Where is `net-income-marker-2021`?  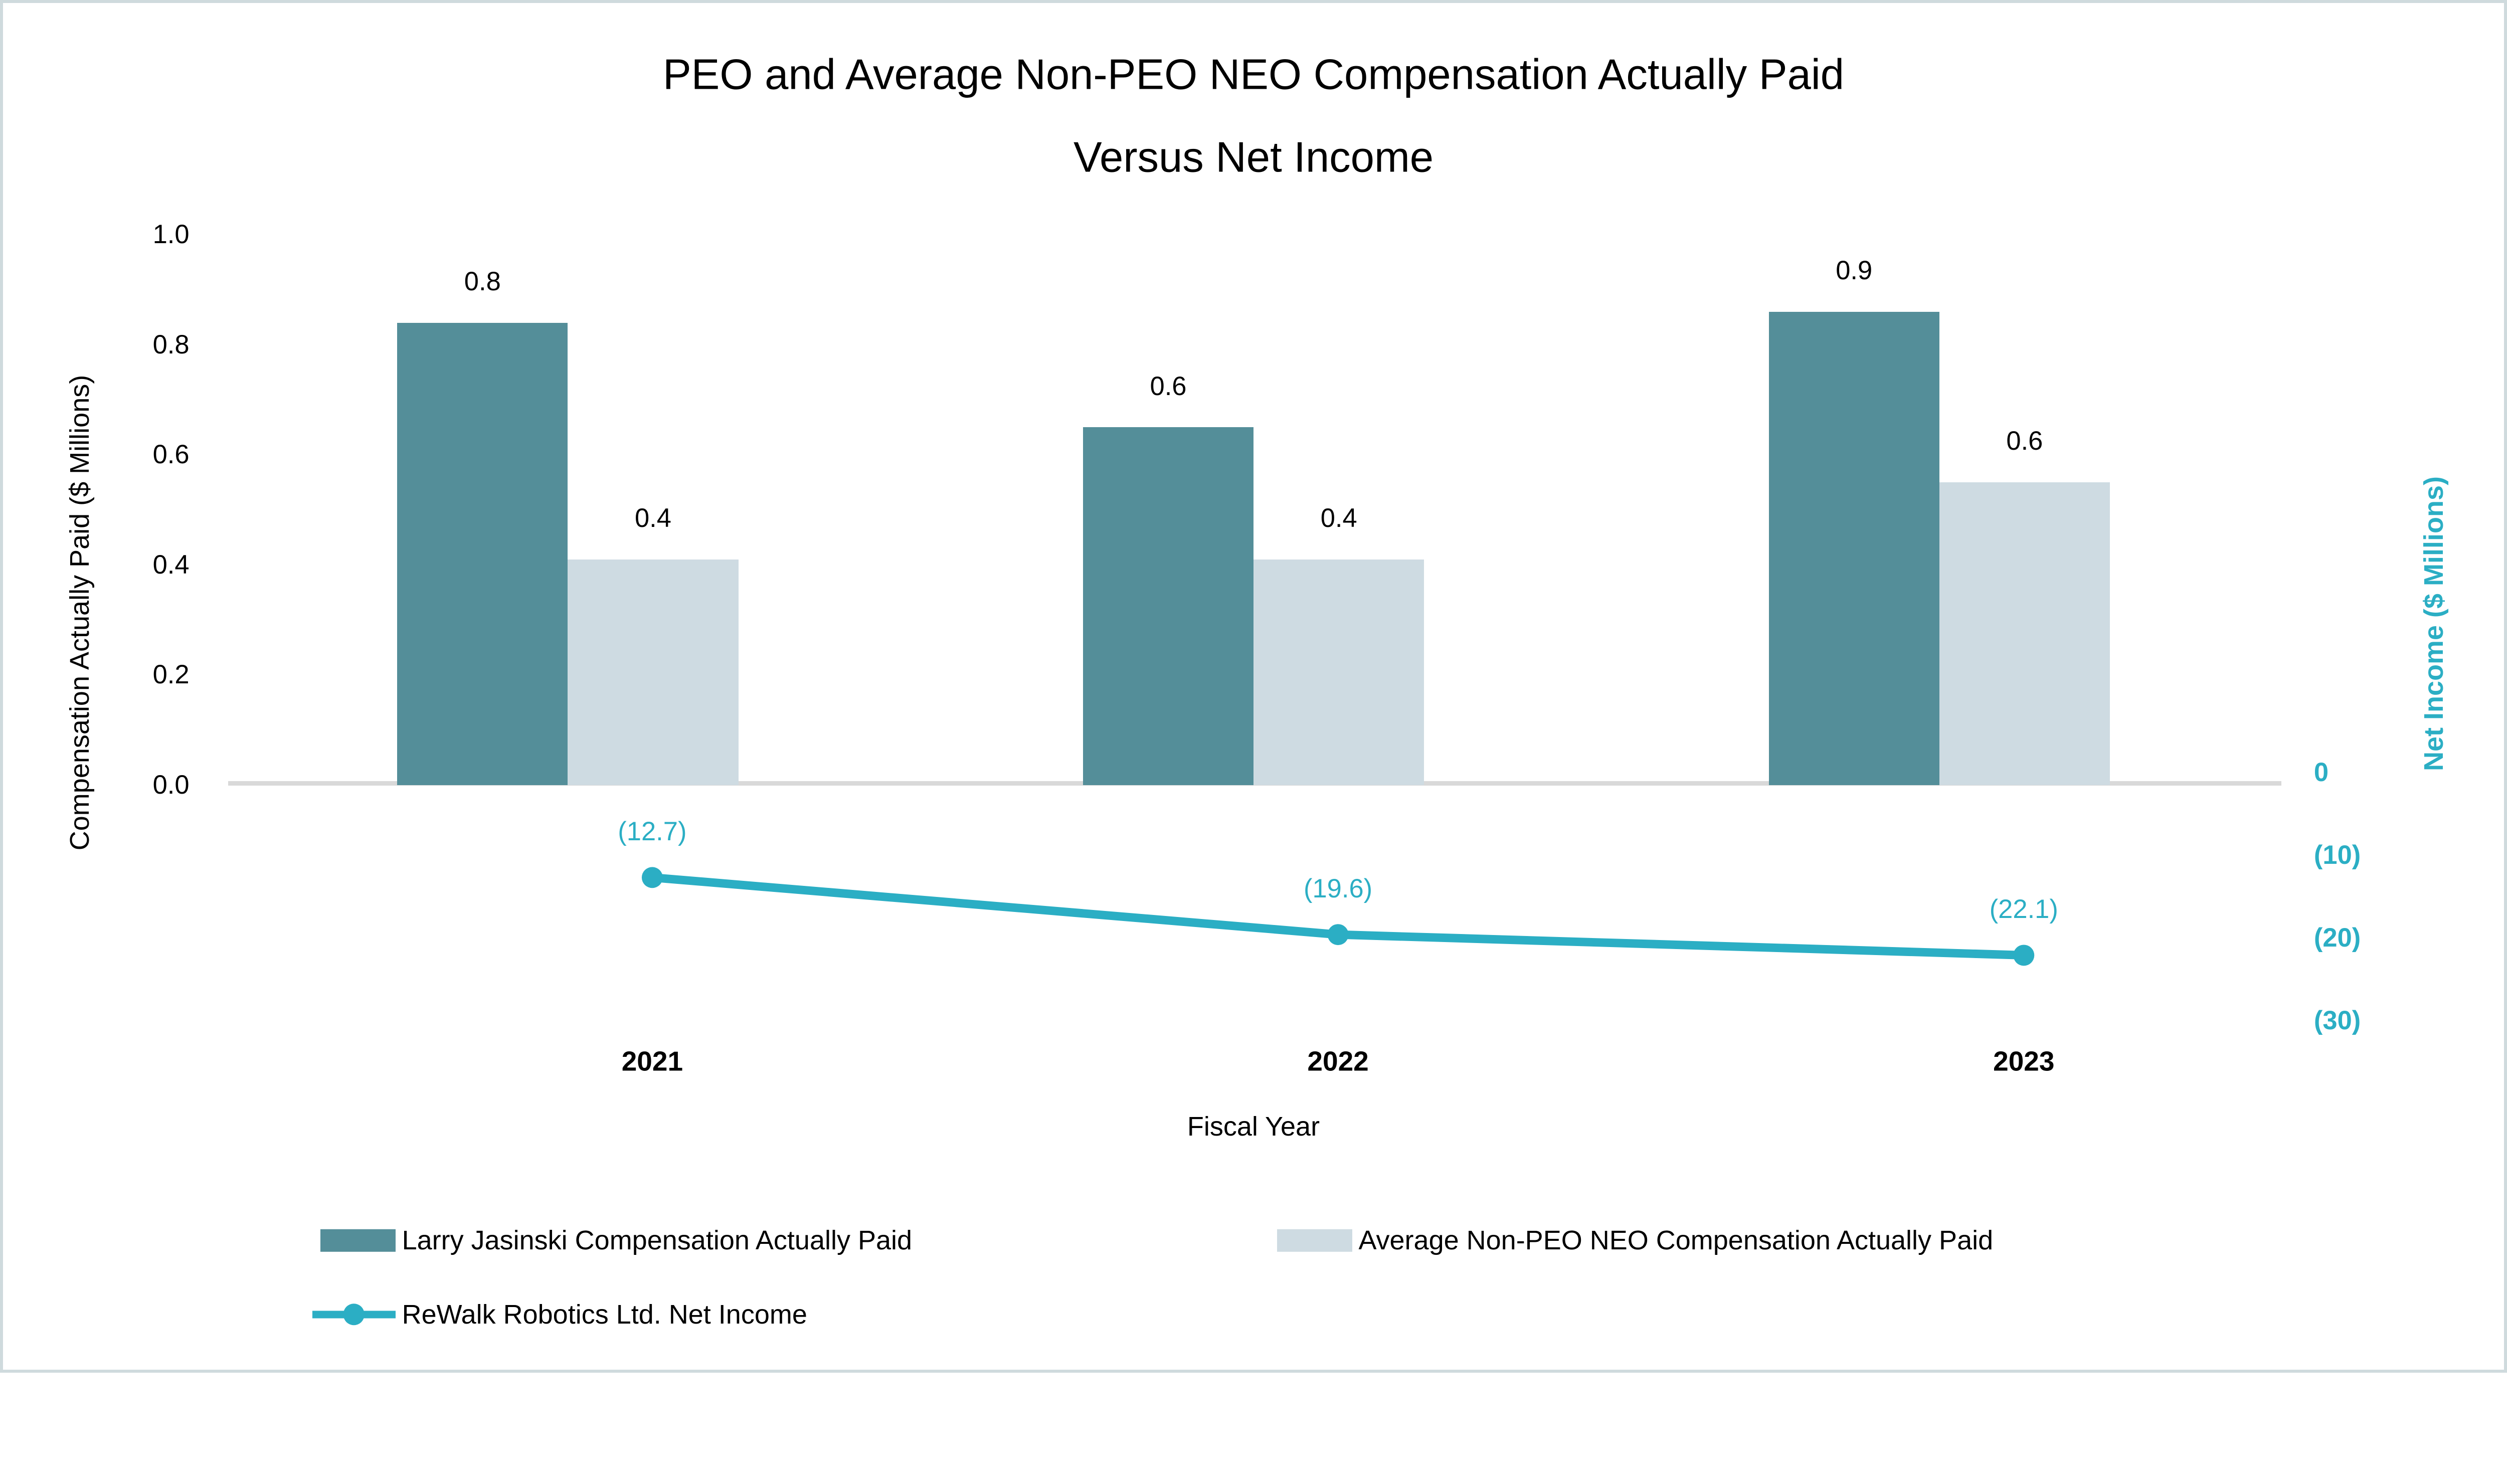
net-income-marker-2021 is located at coordinates (652, 877).